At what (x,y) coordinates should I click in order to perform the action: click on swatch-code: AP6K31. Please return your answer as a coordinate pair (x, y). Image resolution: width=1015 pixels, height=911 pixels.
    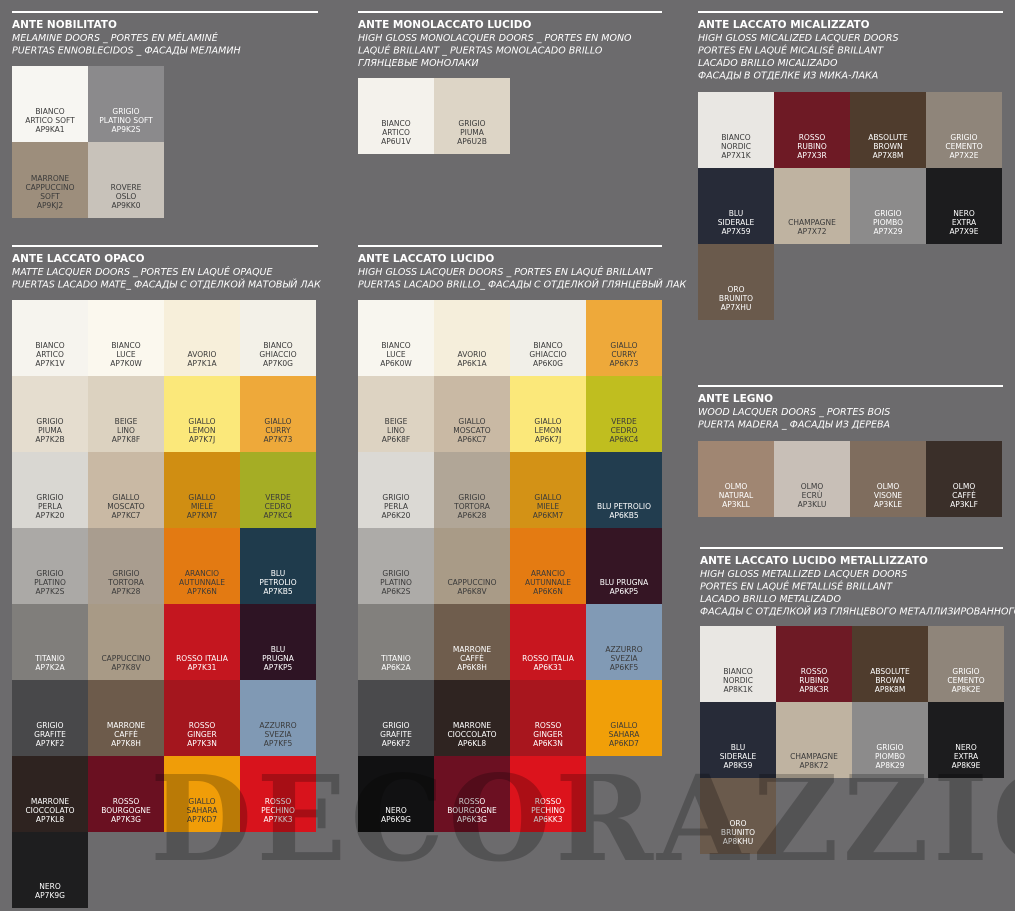
    Looking at the image, I should click on (548, 667).